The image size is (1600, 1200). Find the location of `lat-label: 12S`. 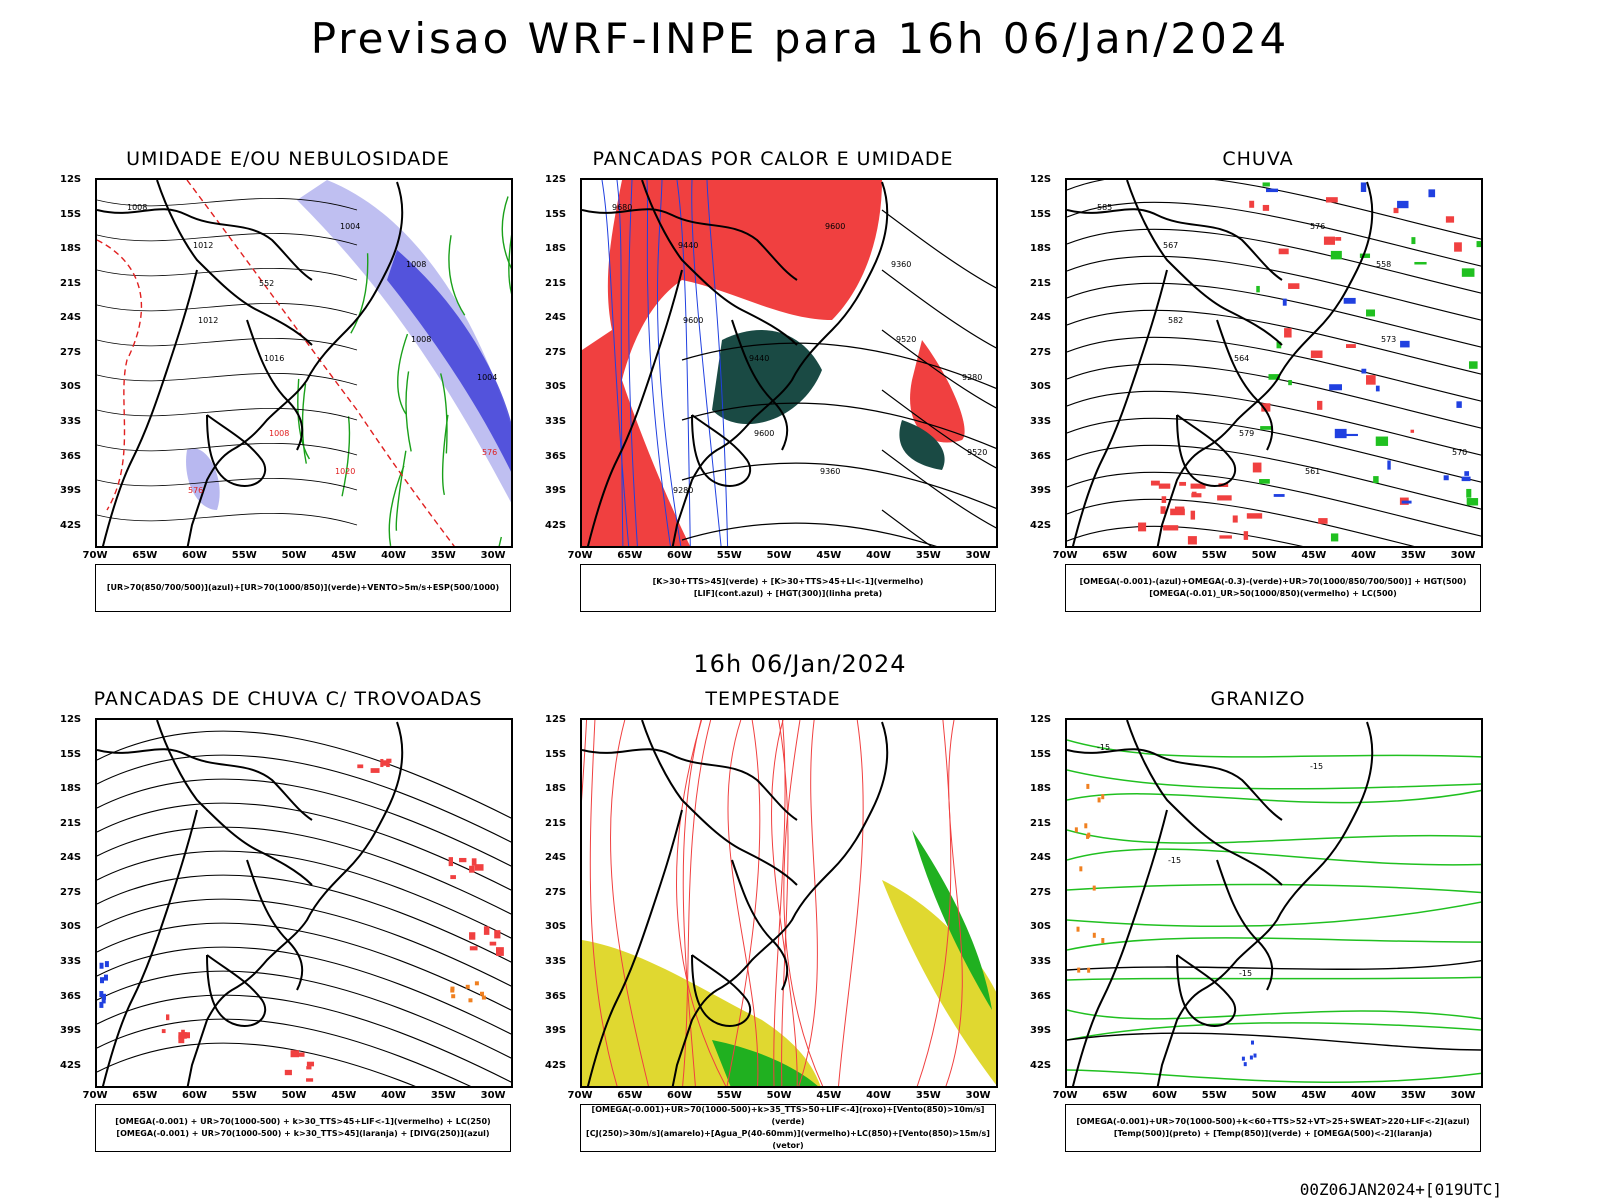

lat-label: 12S is located at coordinates (71, 719).